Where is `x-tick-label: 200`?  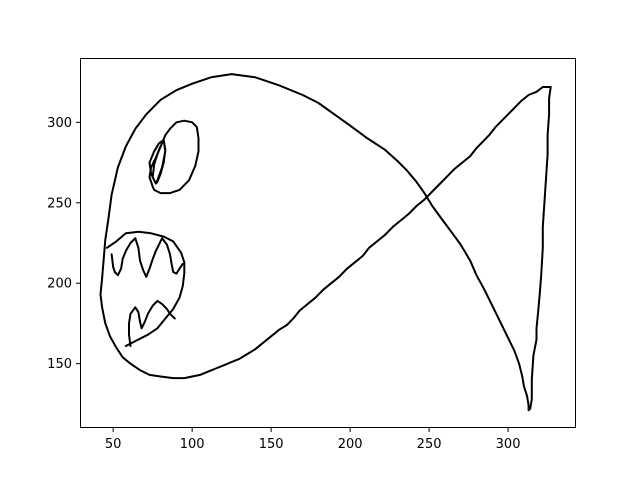
x-tick-label: 200 is located at coordinates (350, 444).